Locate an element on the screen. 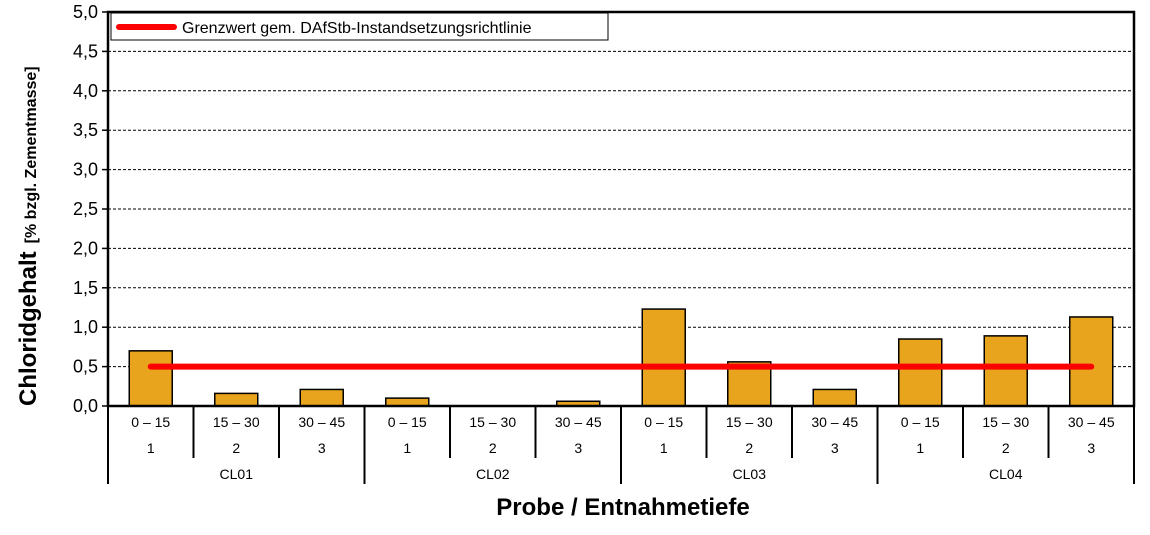  y-tick-label: 1,0 is located at coordinates (85, 327).